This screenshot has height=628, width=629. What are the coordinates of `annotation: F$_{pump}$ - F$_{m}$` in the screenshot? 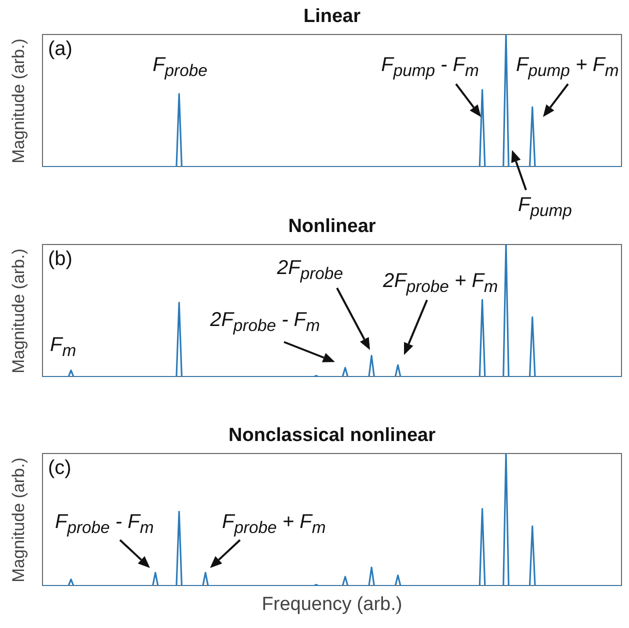 It's located at (430, 67).